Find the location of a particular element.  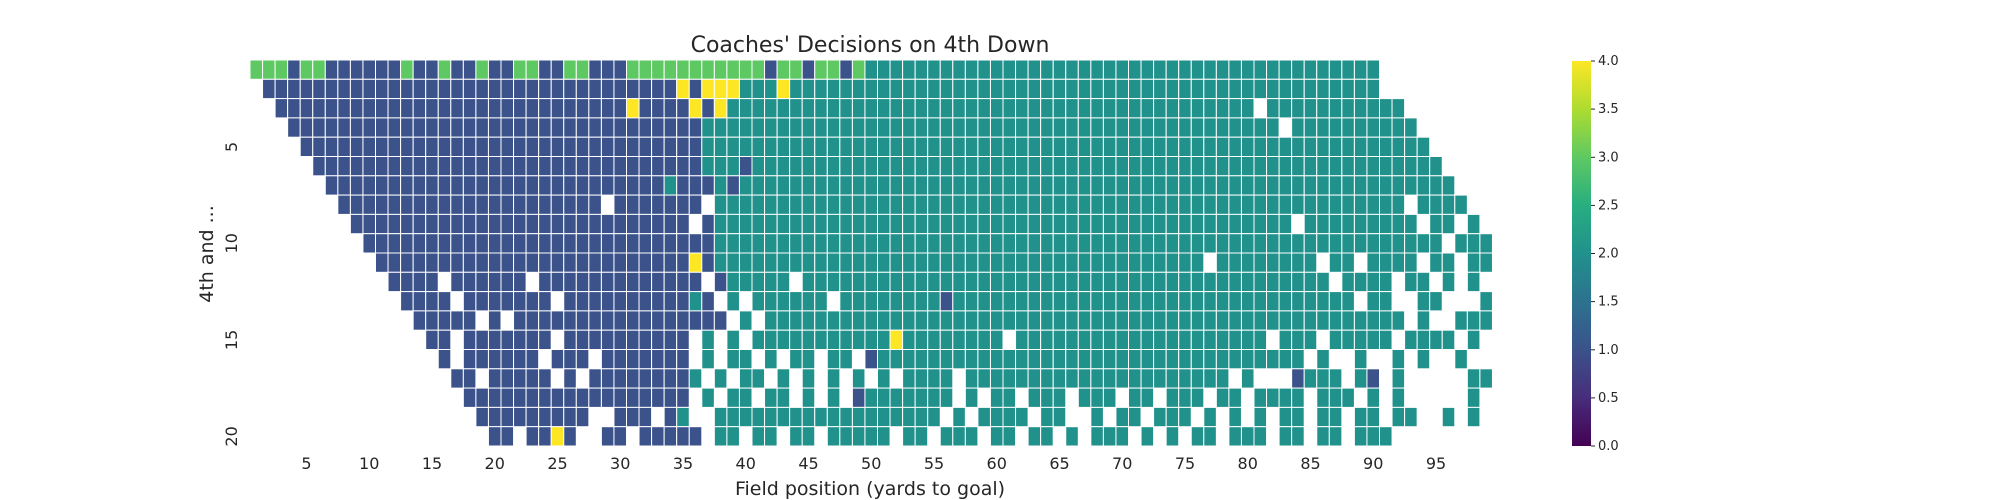

colorbar-tick-label: 1.0 is located at coordinates (1608, 350).